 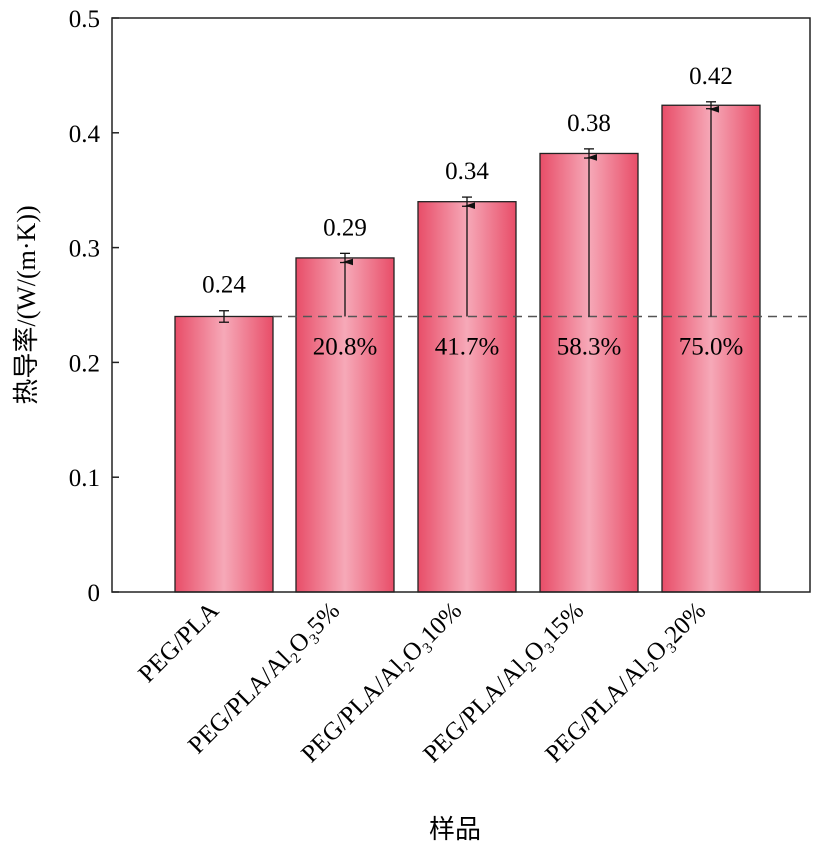 What do you see at coordinates (84, 249) in the screenshot?
I see `y-tick-label: 0.3` at bounding box center [84, 249].